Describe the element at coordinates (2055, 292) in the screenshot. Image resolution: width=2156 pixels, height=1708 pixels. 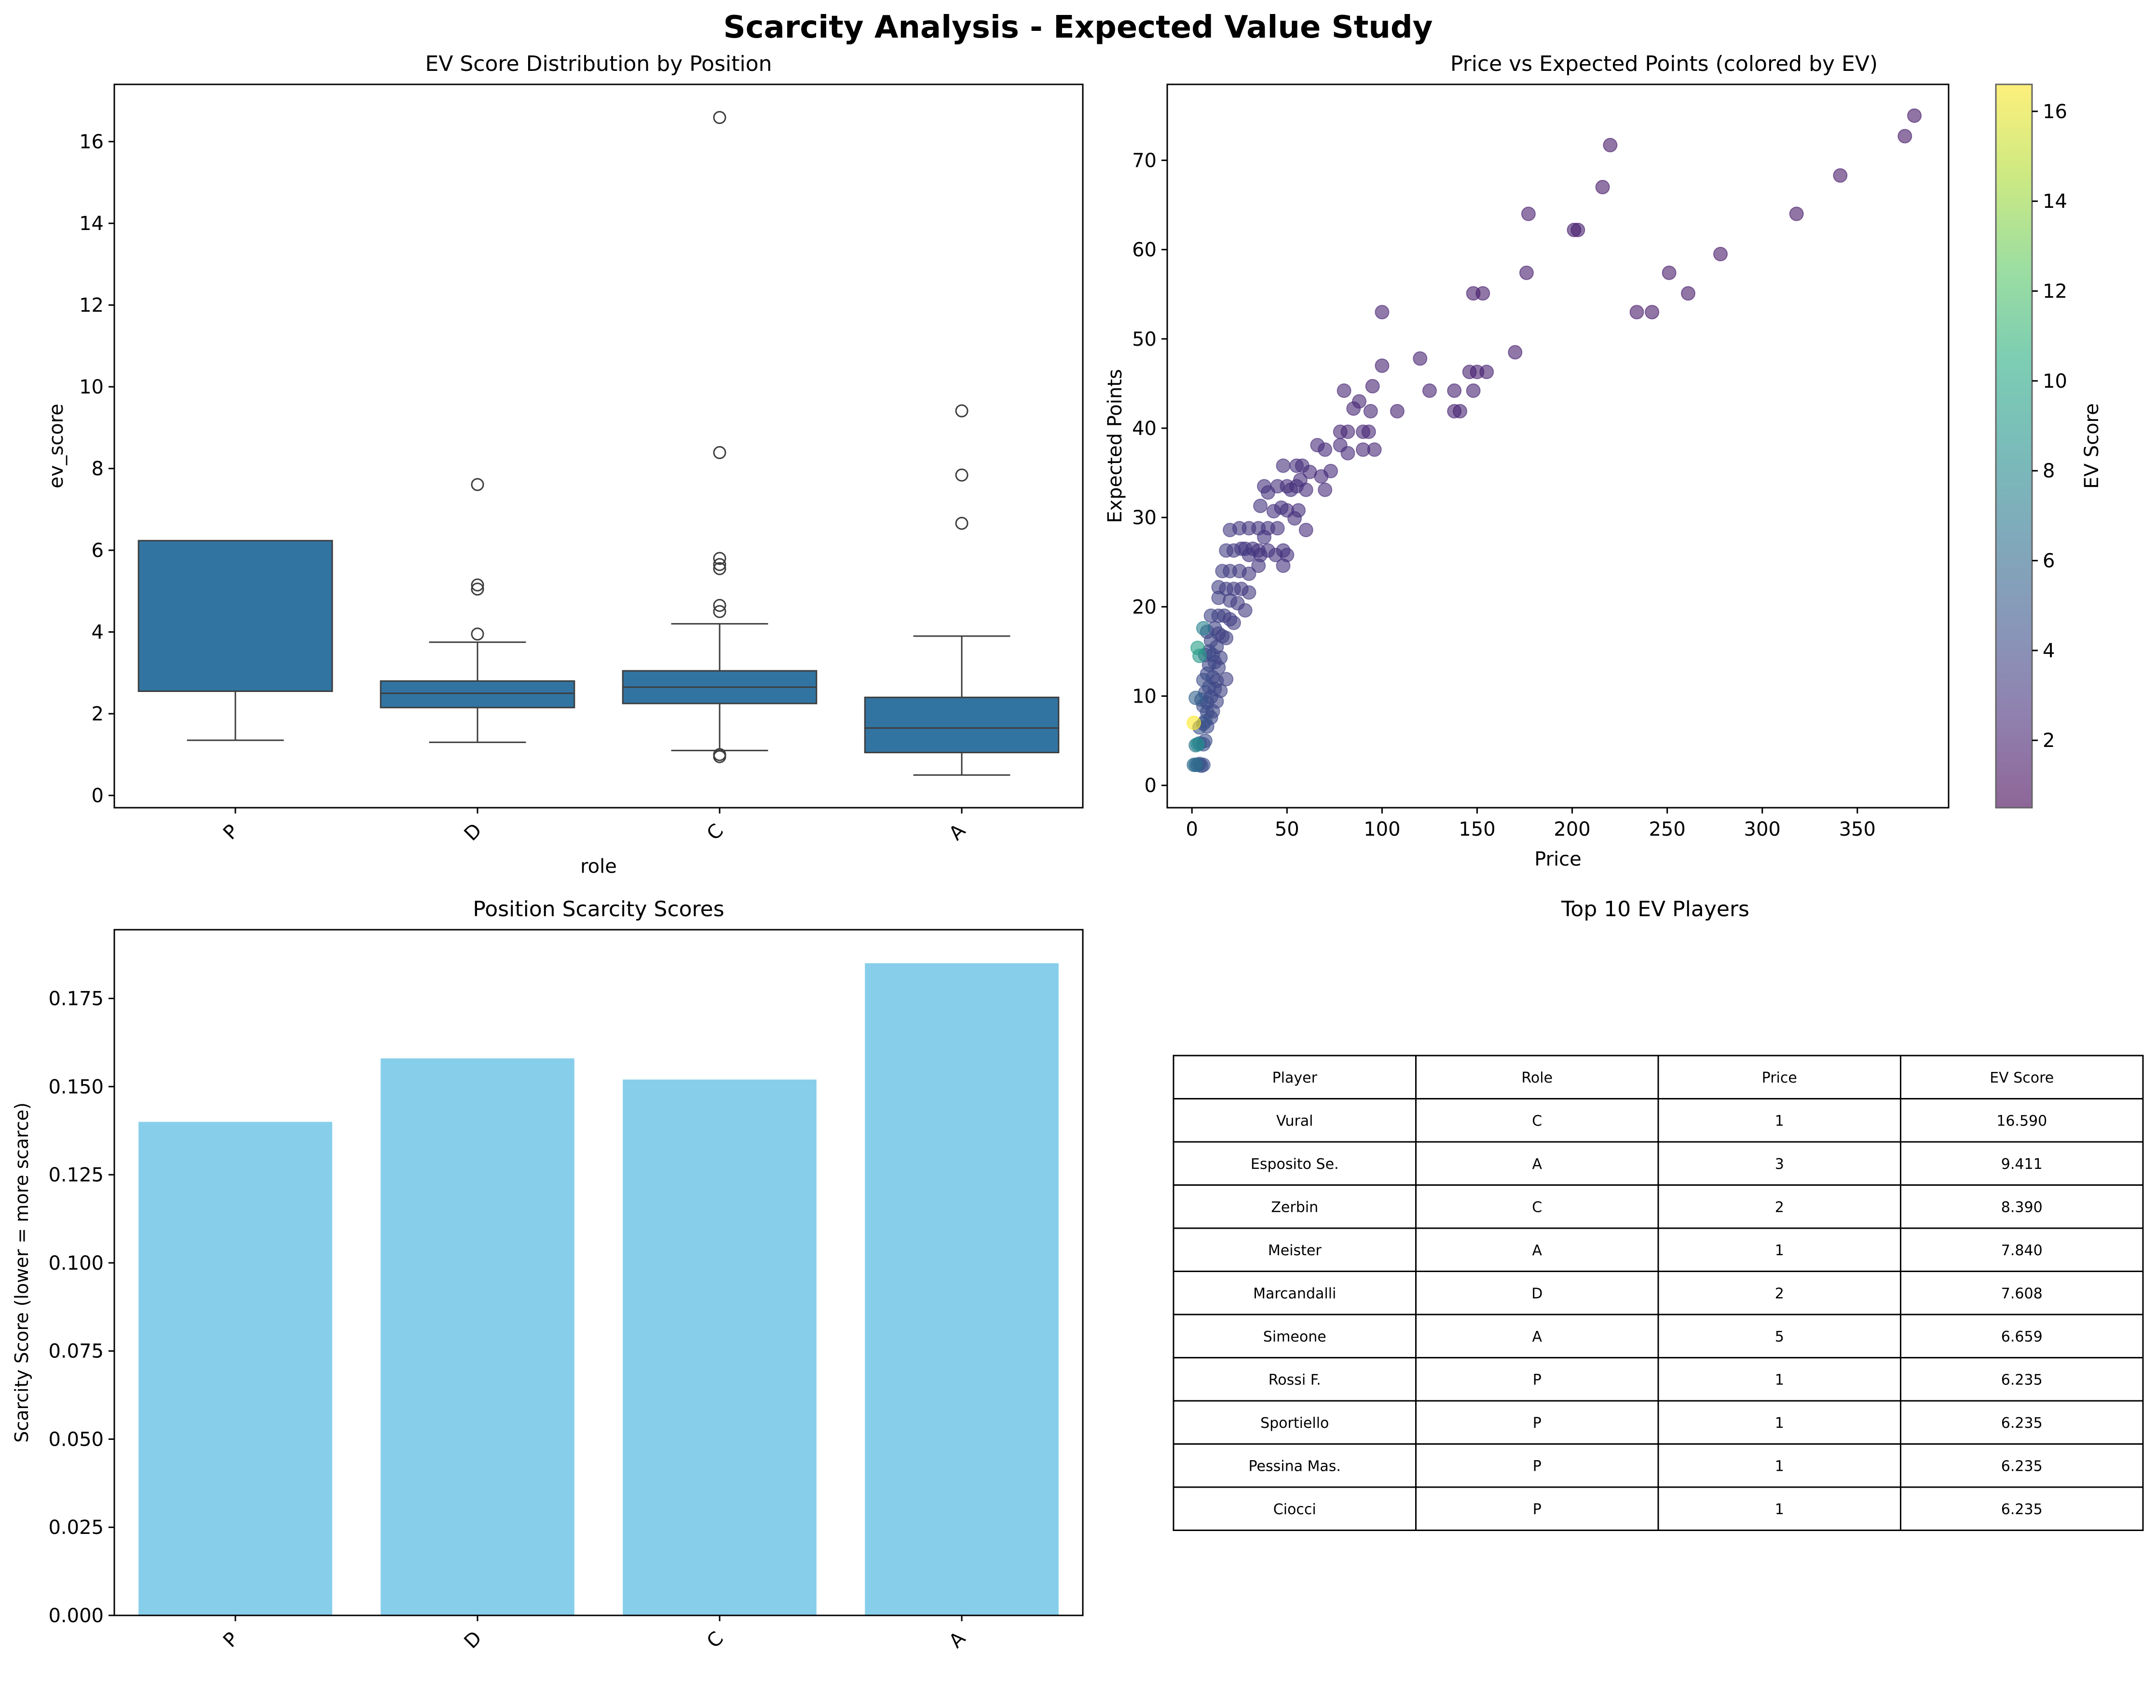
I see `colorbar-tick-label: 12` at that location.